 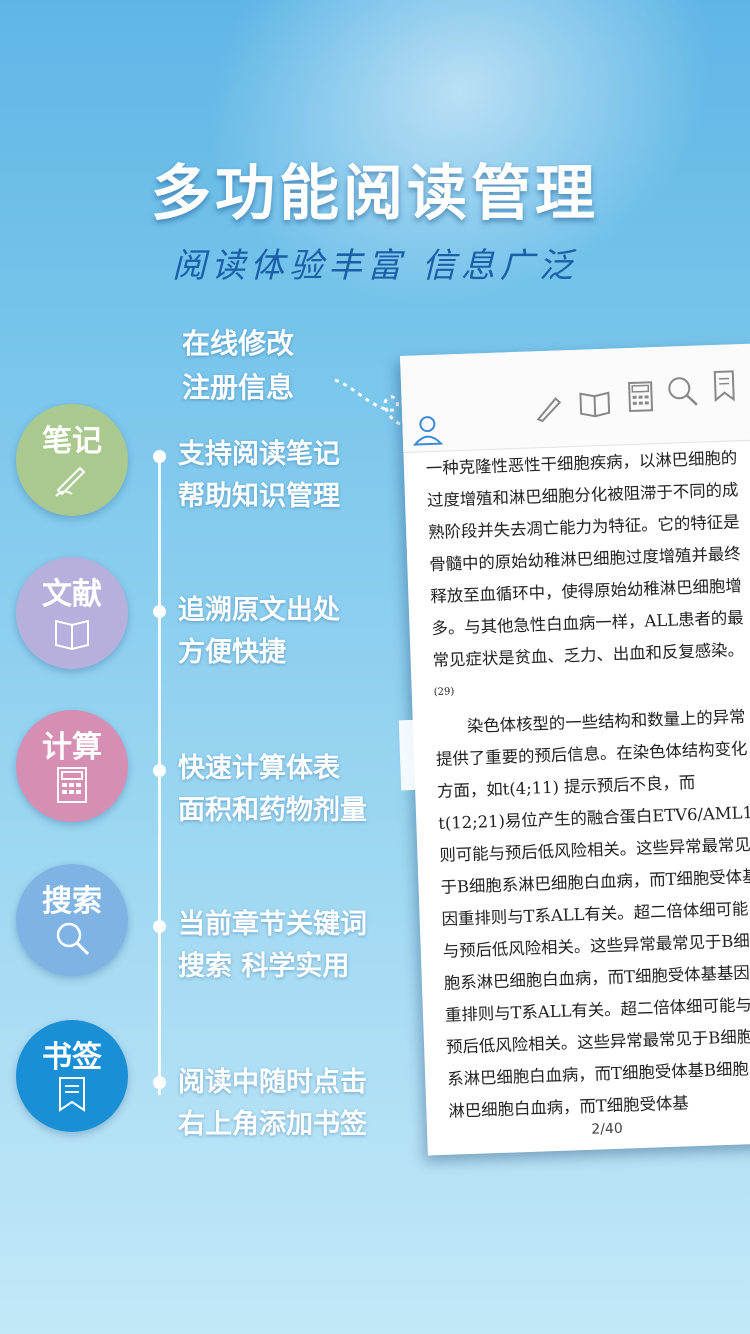 What do you see at coordinates (238, 343) in the screenshot?
I see `top-note-line1: 在线修改` at bounding box center [238, 343].